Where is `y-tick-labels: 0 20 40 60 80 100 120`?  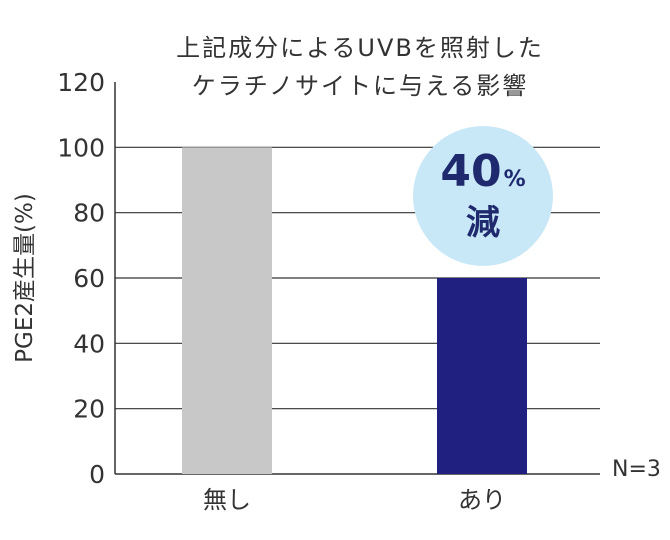
y-tick-labels: 0 20 40 60 80 100 120 is located at coordinates (81, 278).